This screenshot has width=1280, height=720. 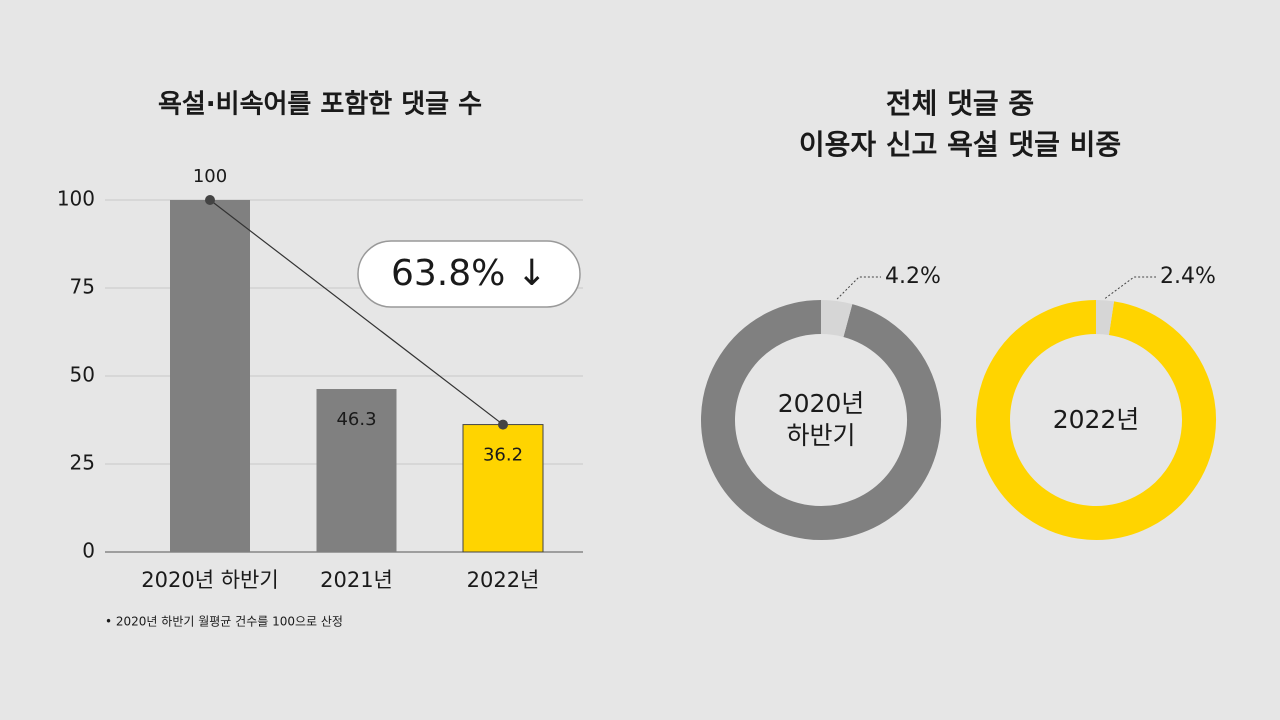 I want to click on x-tick-label: 2021년, so click(x=356, y=580).